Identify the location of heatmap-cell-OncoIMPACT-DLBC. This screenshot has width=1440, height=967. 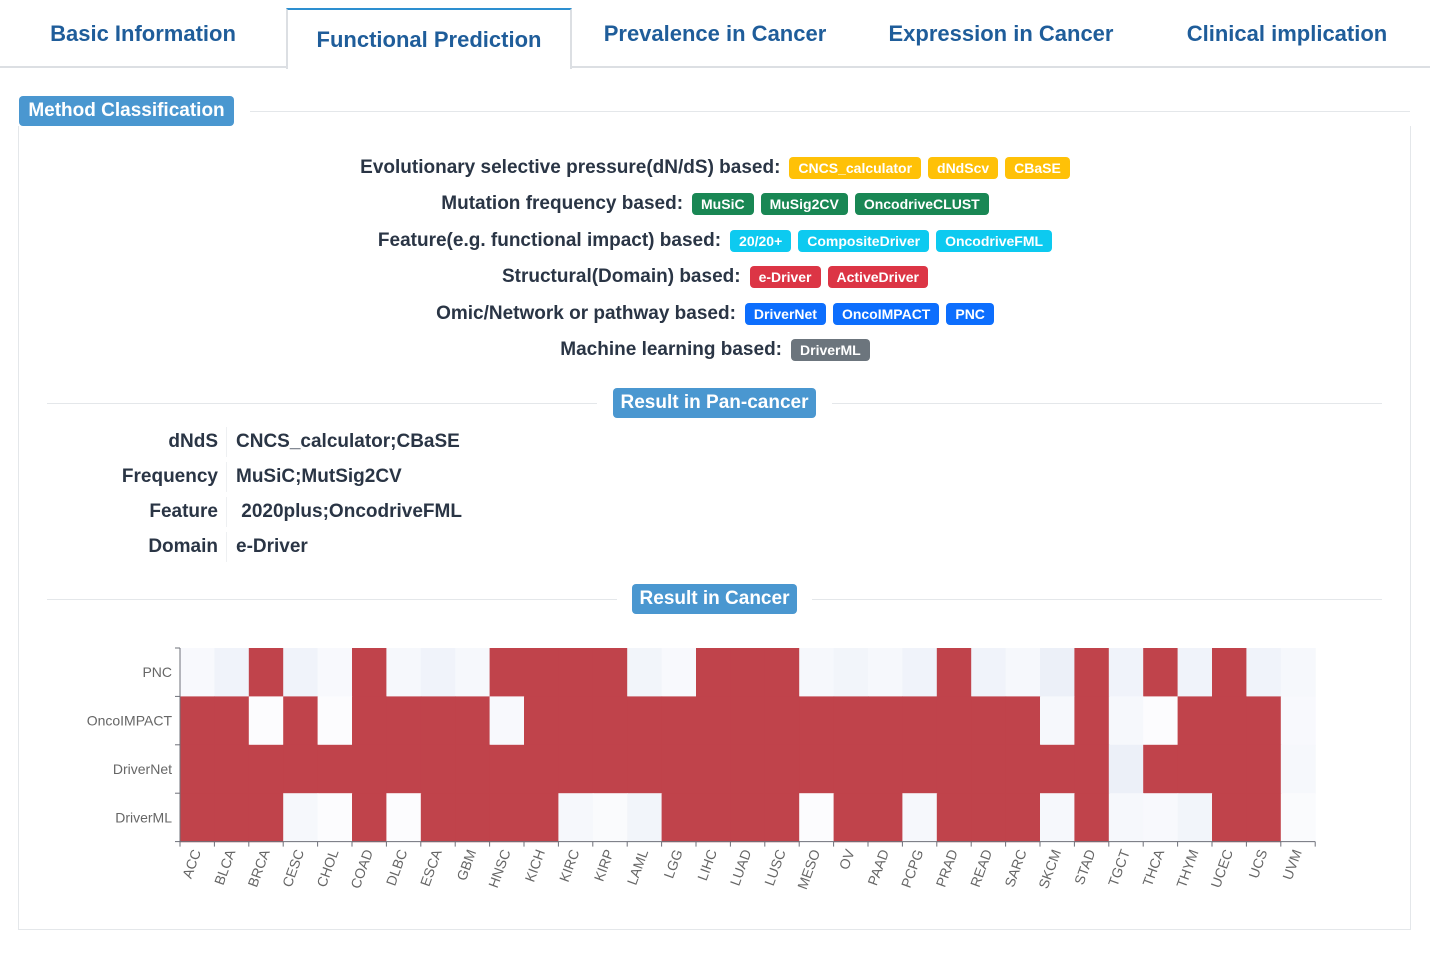
(404, 721).